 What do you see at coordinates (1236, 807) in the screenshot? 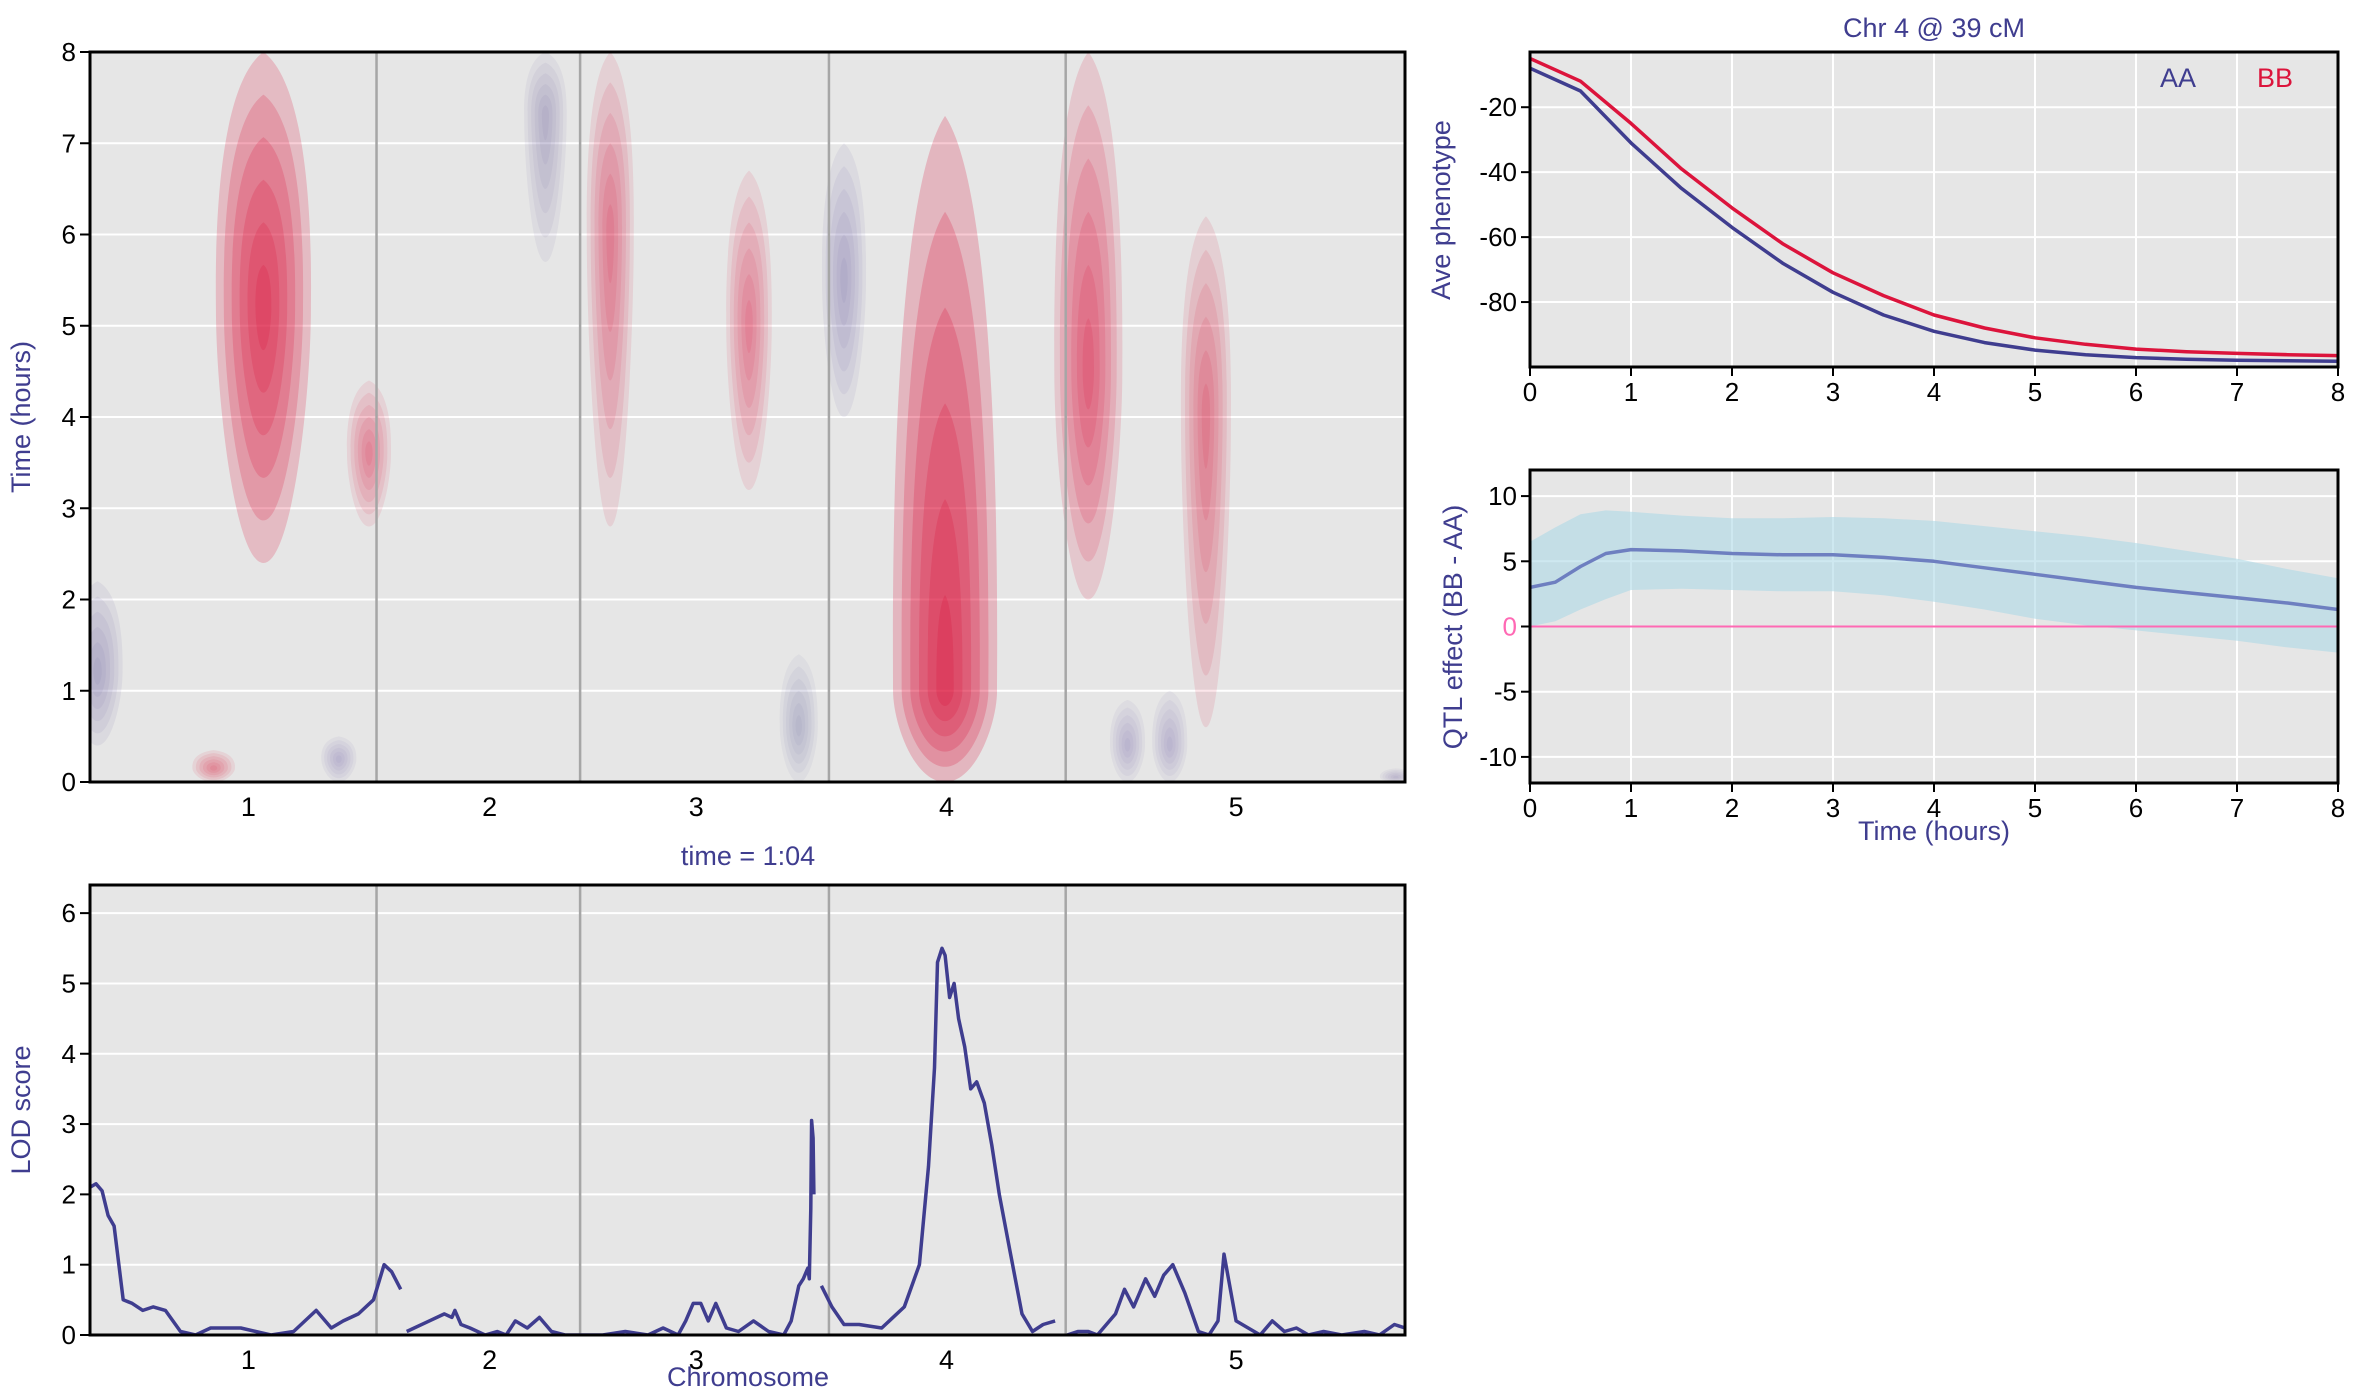
I see `heatmap-xtick-label: 5` at bounding box center [1236, 807].